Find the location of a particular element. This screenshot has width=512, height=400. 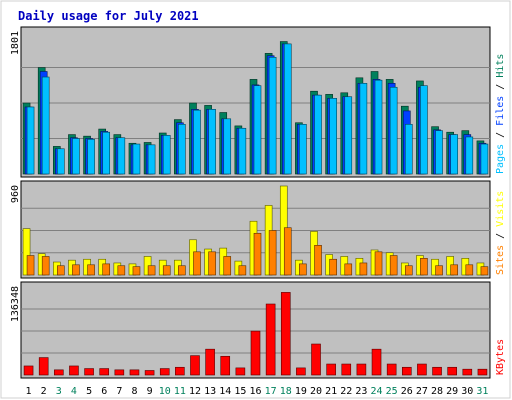

x-tick-label-day-18: 18 is located at coordinates (286, 391).